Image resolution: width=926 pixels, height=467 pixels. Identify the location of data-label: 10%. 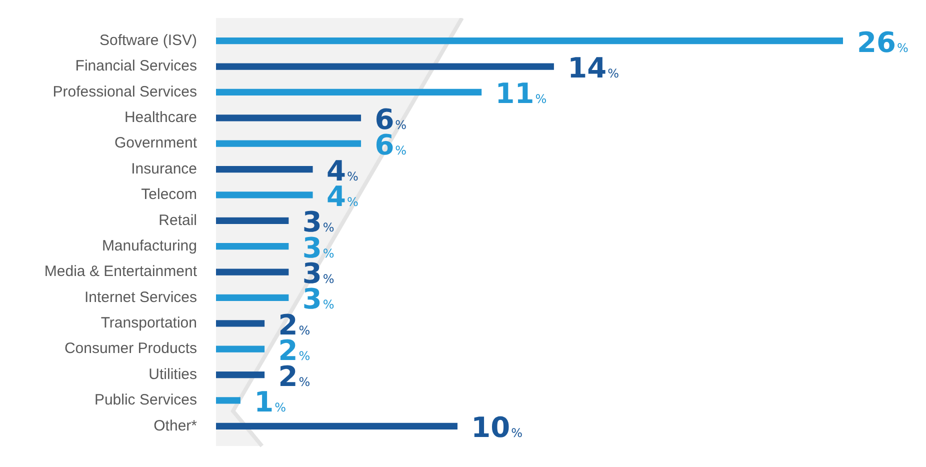
(497, 427).